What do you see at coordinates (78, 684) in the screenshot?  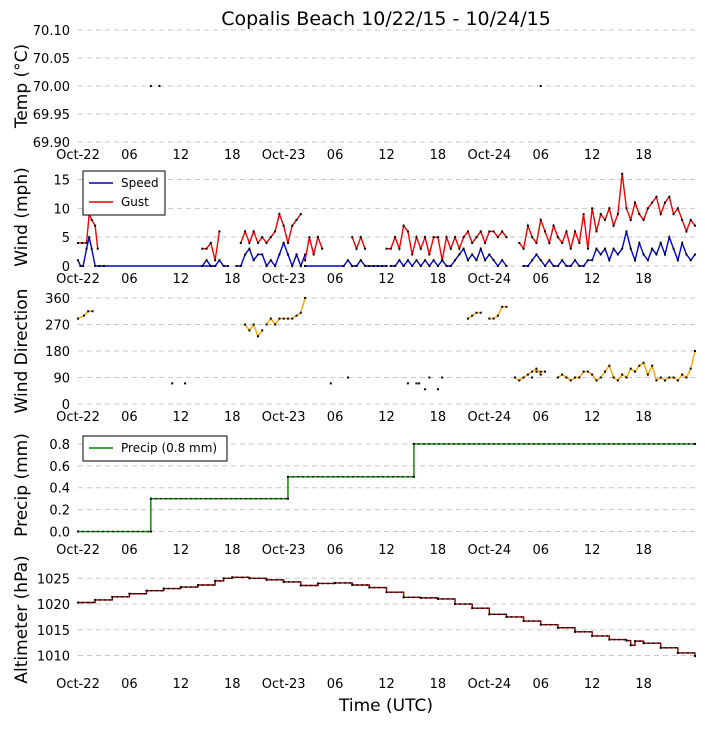 I see `altimeter-xtick-label: Oct-22` at bounding box center [78, 684].